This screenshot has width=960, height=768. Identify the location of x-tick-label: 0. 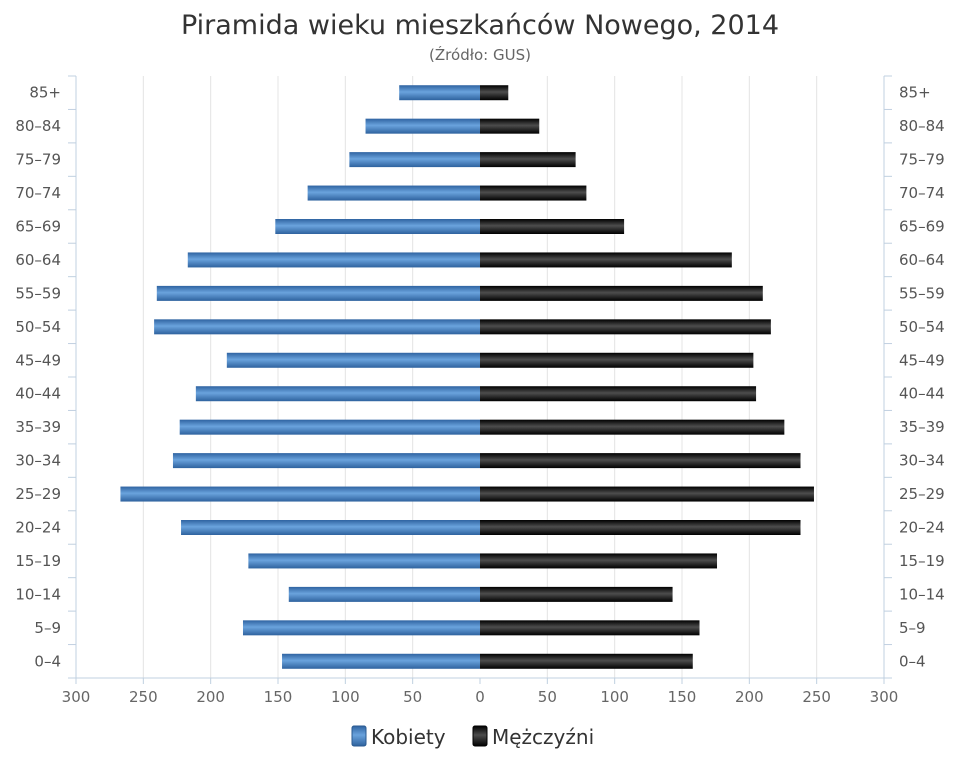
(480, 697).